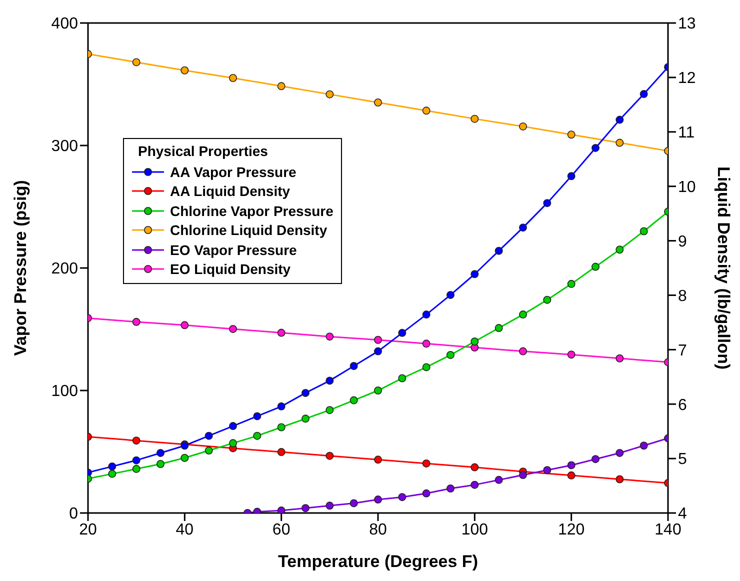  I want to click on legend-label: Chlorine Vapor Pressure, so click(252, 210).